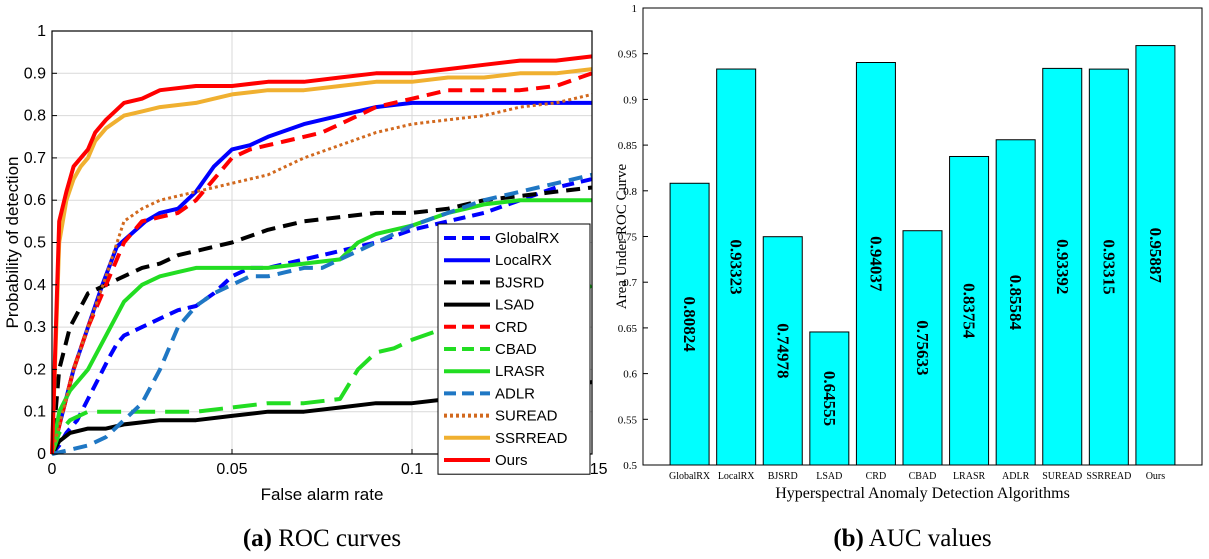 This screenshot has width=1209, height=559. I want to click on auc-bar-value-label: 0.80824, so click(689, 325).